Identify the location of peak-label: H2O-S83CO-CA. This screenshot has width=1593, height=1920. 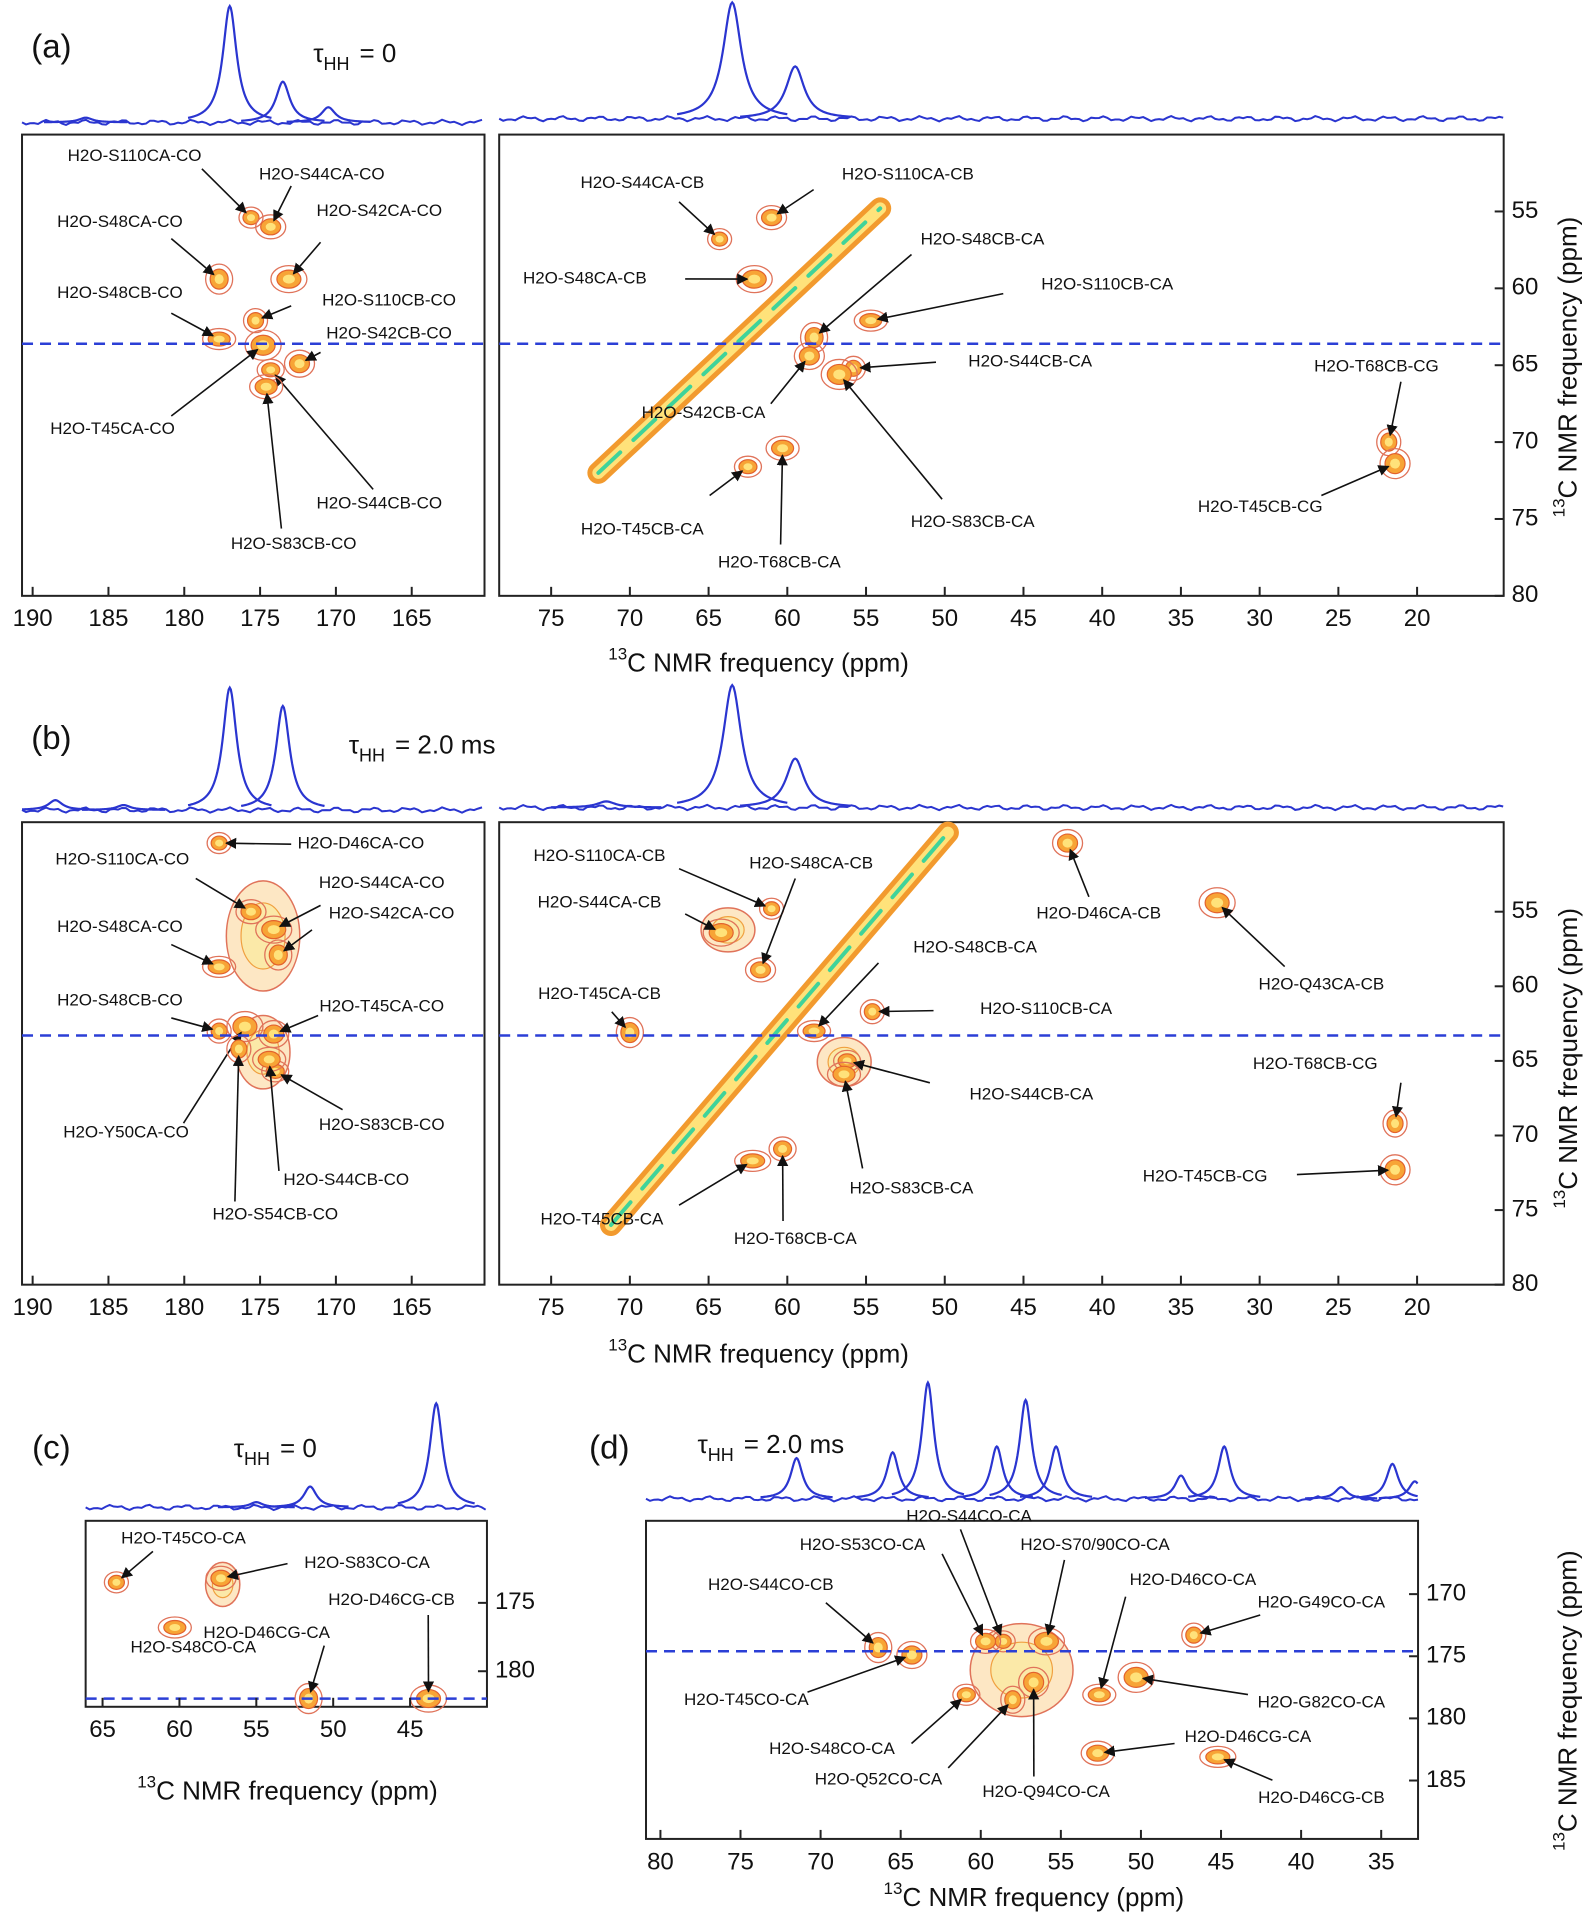
(367, 1562).